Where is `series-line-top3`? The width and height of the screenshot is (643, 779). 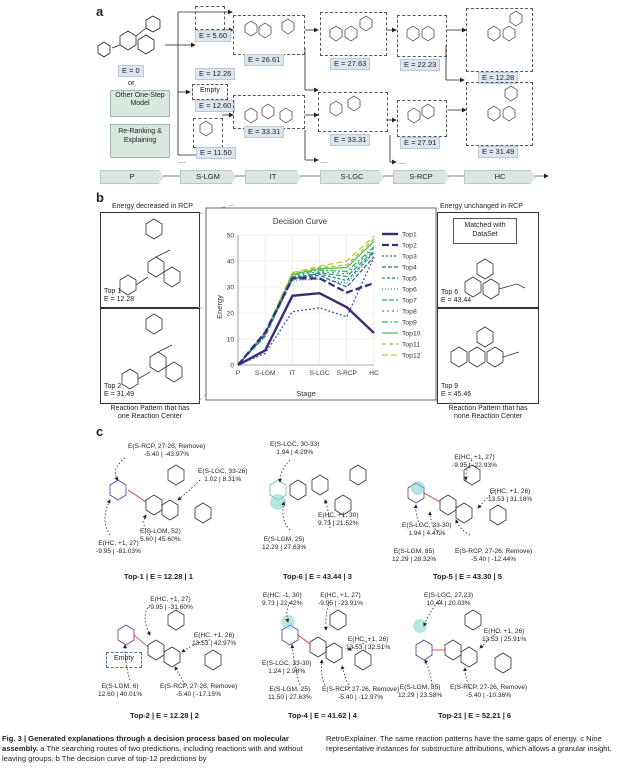
series-line-top3 is located at coordinates (306, 311).